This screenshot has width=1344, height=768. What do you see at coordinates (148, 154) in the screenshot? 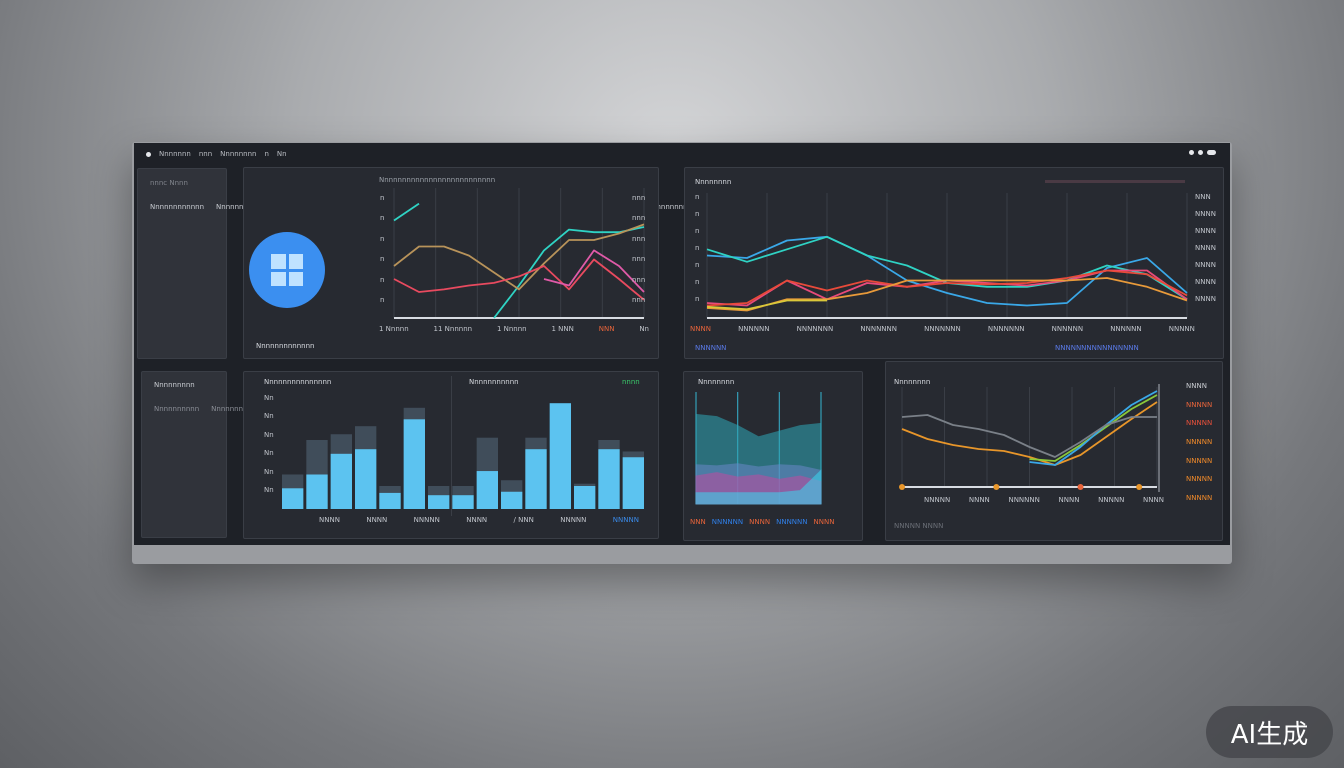
I see `menu-icon` at bounding box center [148, 154].